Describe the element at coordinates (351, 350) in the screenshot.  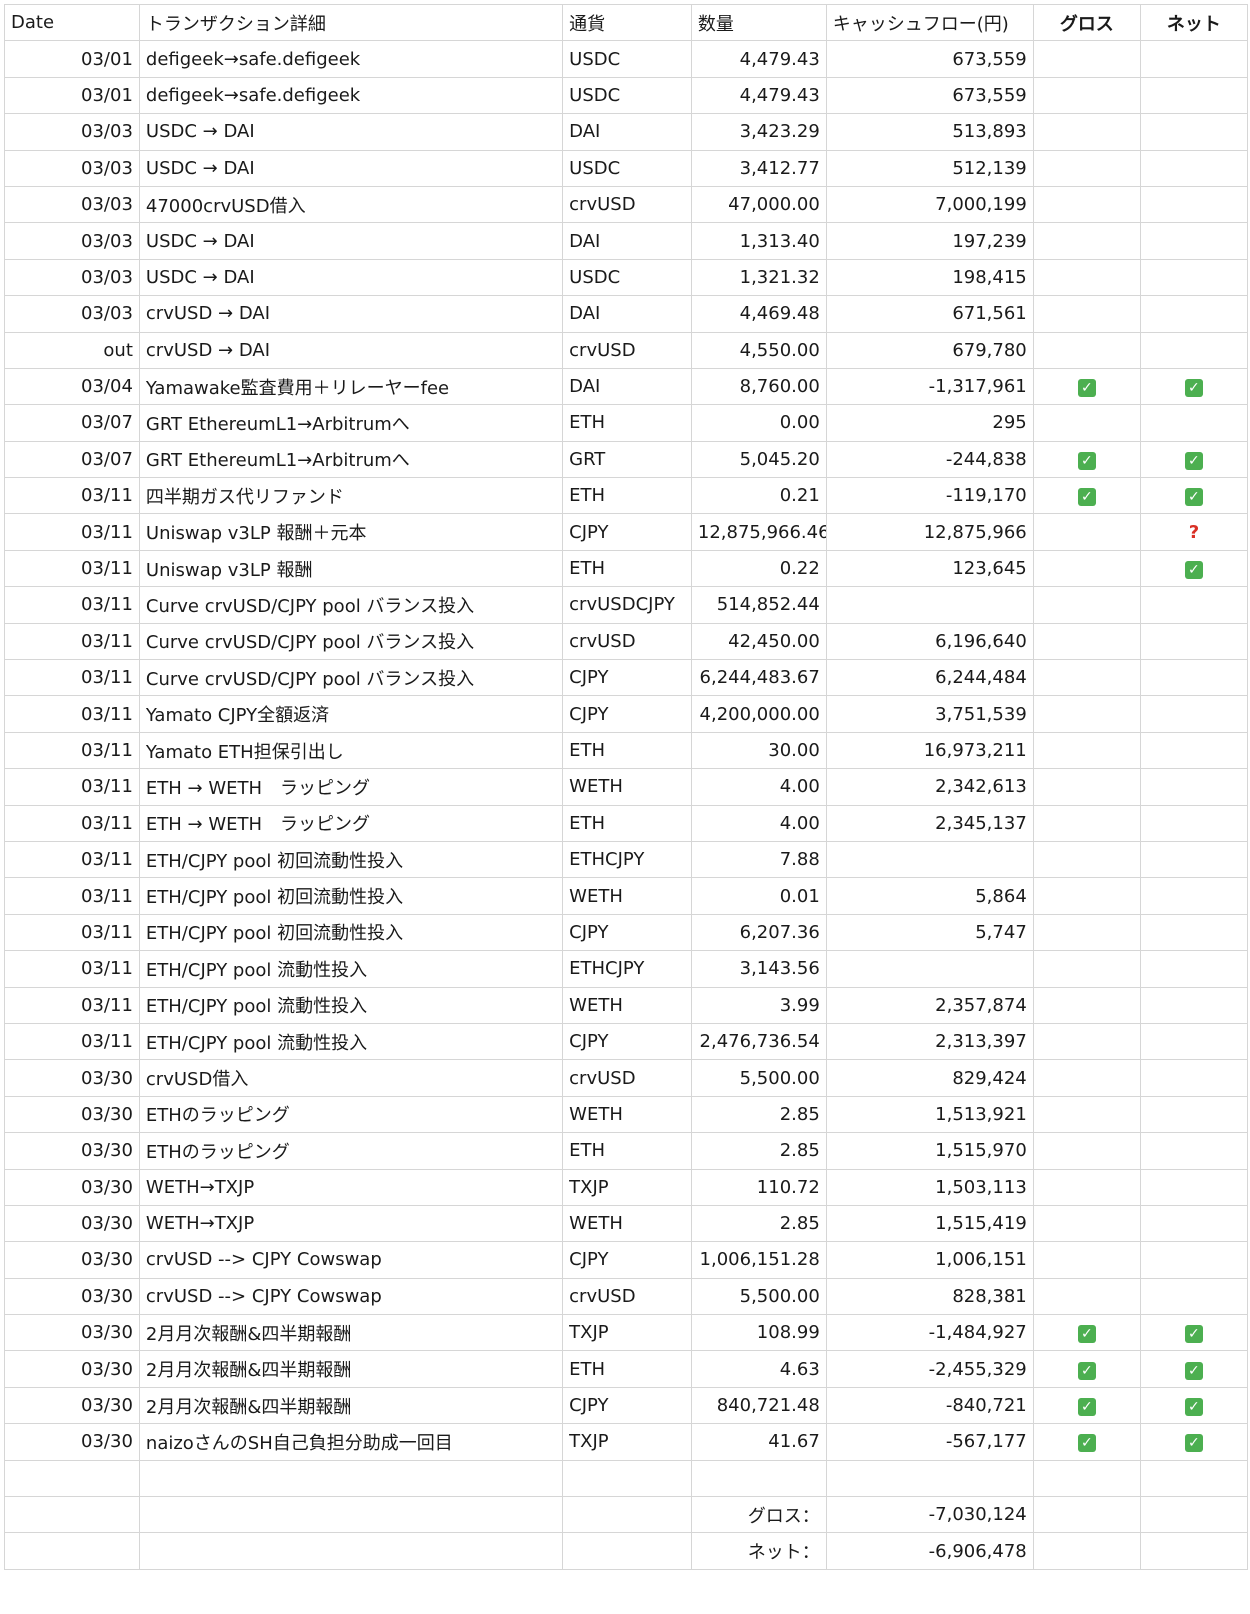
I see `cell-detail: crvUSD → DAI` at that location.